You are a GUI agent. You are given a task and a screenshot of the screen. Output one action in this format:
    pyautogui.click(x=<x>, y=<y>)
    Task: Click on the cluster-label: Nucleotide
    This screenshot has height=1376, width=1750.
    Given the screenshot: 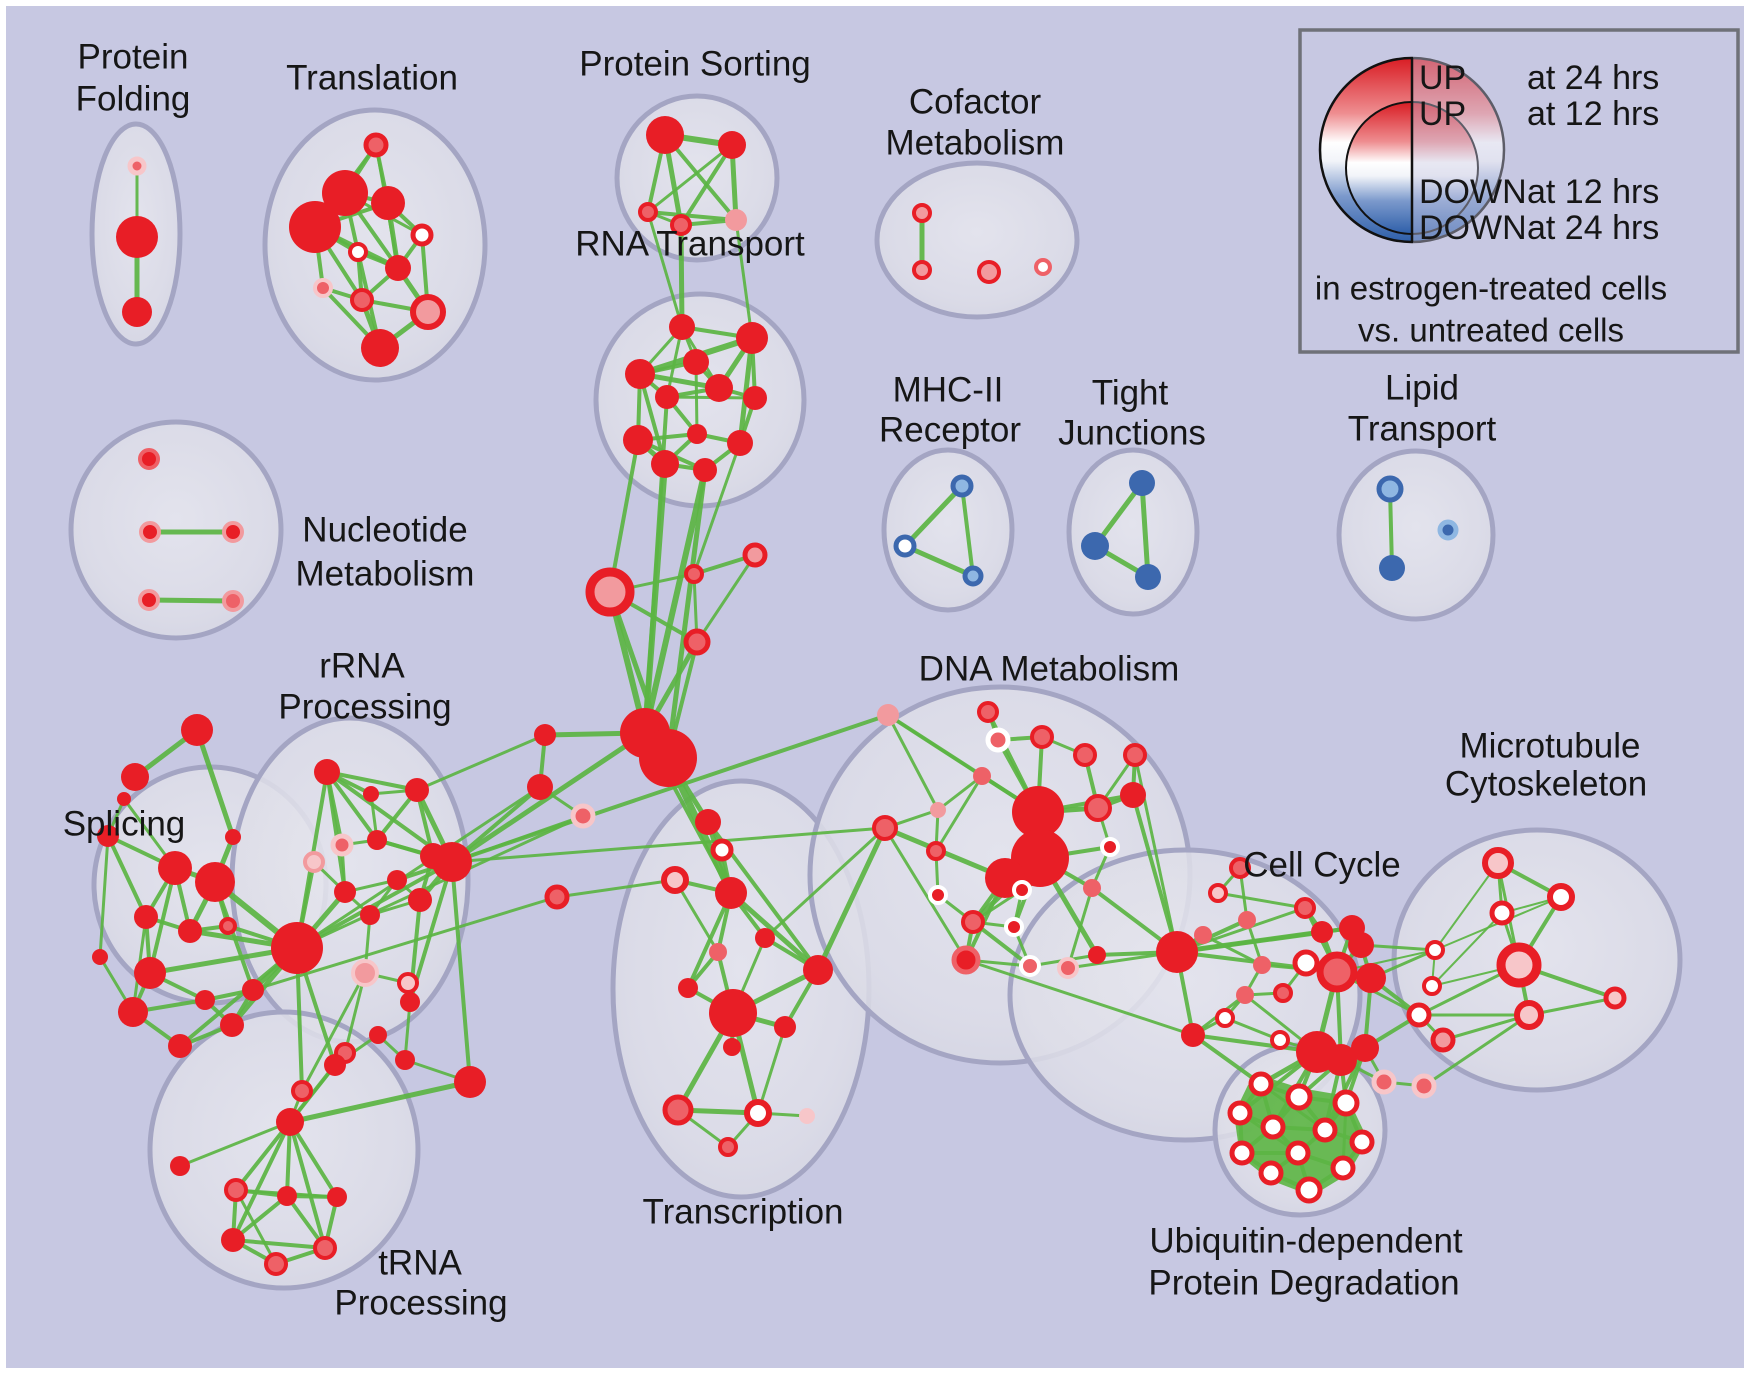 What is the action you would take?
    pyautogui.click(x=384, y=530)
    